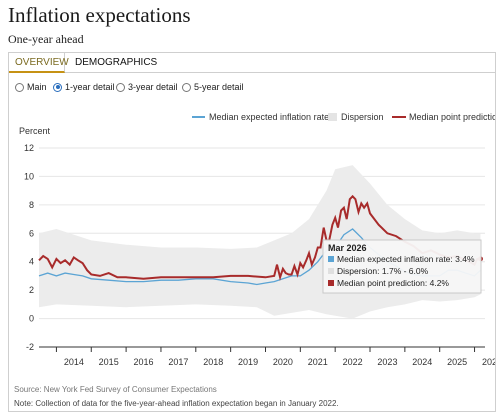 The image size is (500, 414). What do you see at coordinates (37, 87) in the screenshot?
I see `radio-label: Main` at bounding box center [37, 87].